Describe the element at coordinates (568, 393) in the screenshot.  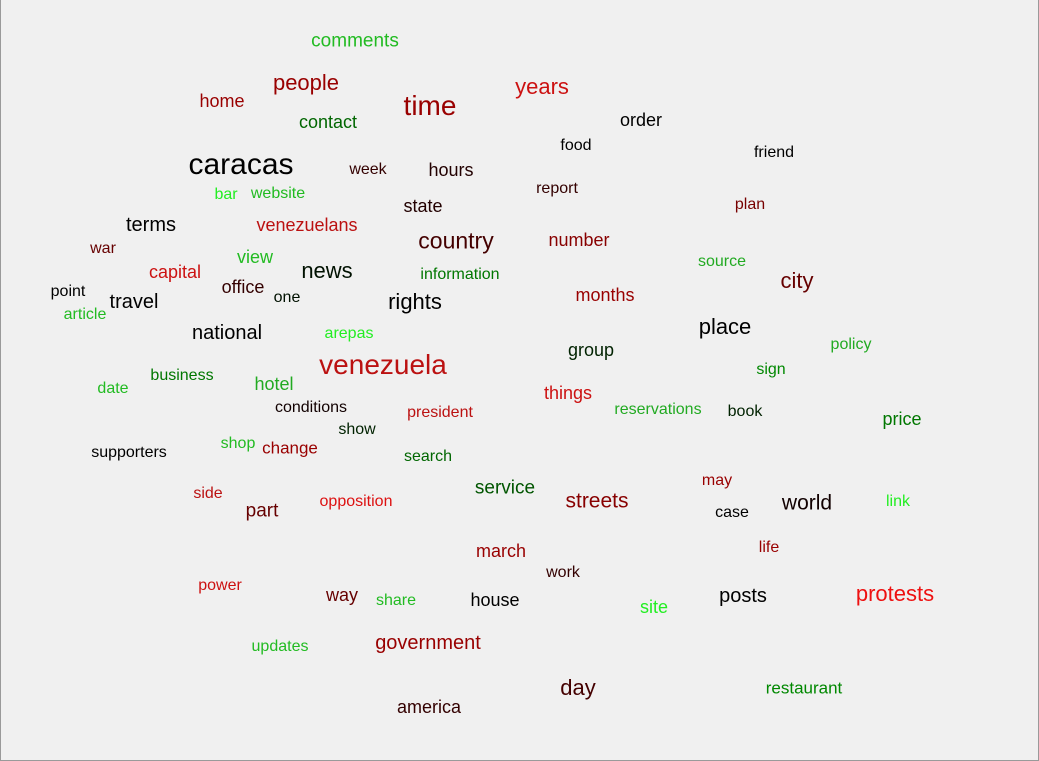
I see `word-things: things` at that location.